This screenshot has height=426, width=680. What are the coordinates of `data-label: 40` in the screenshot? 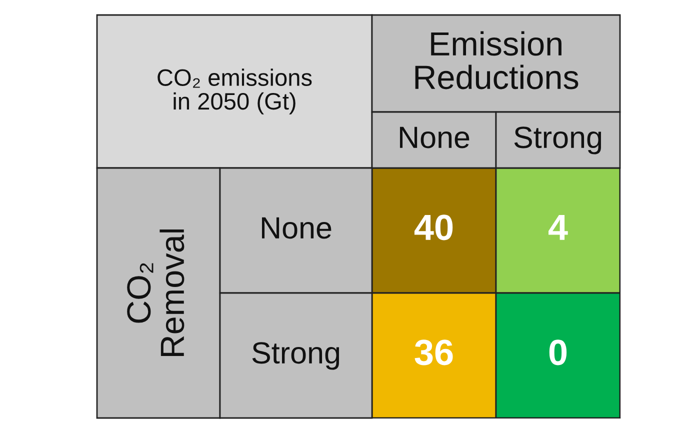 It's located at (433, 227).